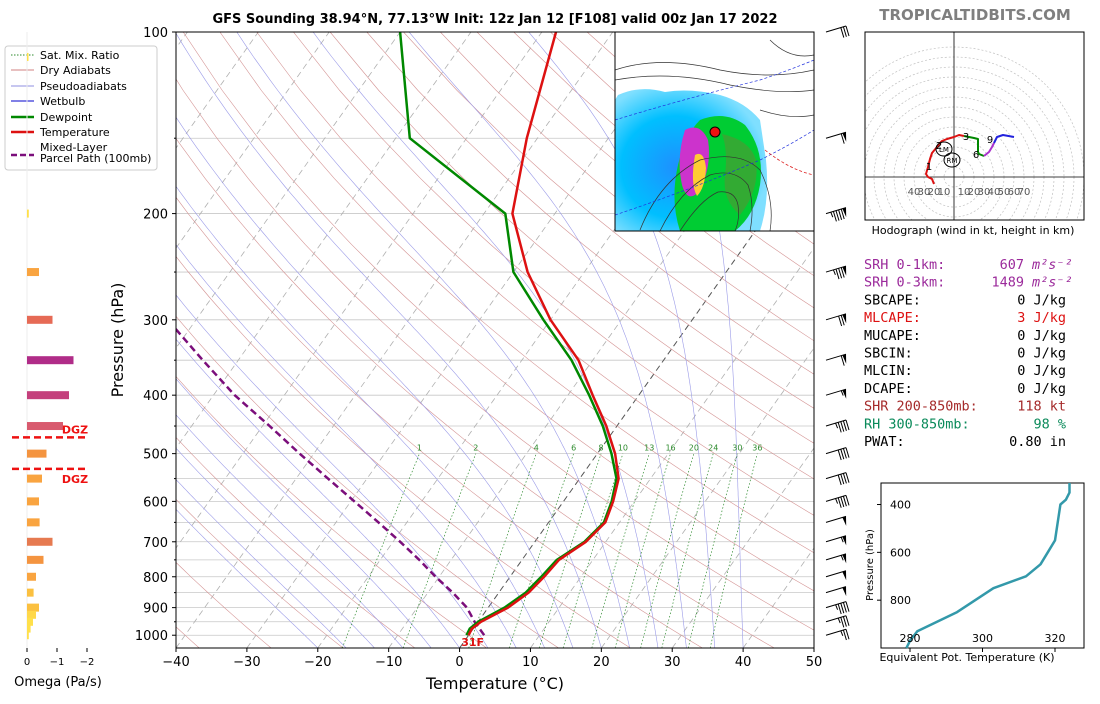  Describe the element at coordinates (672, 662) in the screenshot. I see `x-tick-label: 30` at that location.